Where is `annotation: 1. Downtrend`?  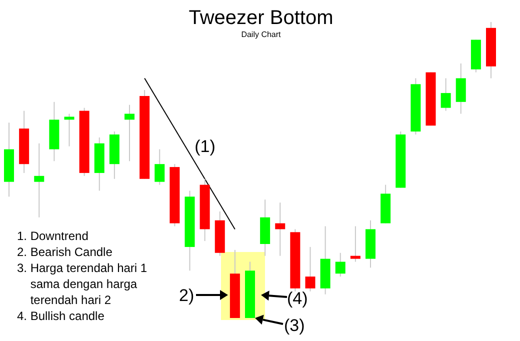
annotation: 1. Downtrend is located at coordinates (52, 236).